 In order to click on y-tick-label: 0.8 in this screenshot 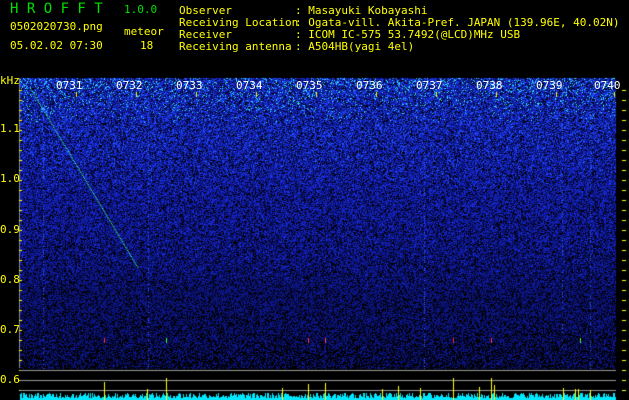, I will do `click(10, 279)`.